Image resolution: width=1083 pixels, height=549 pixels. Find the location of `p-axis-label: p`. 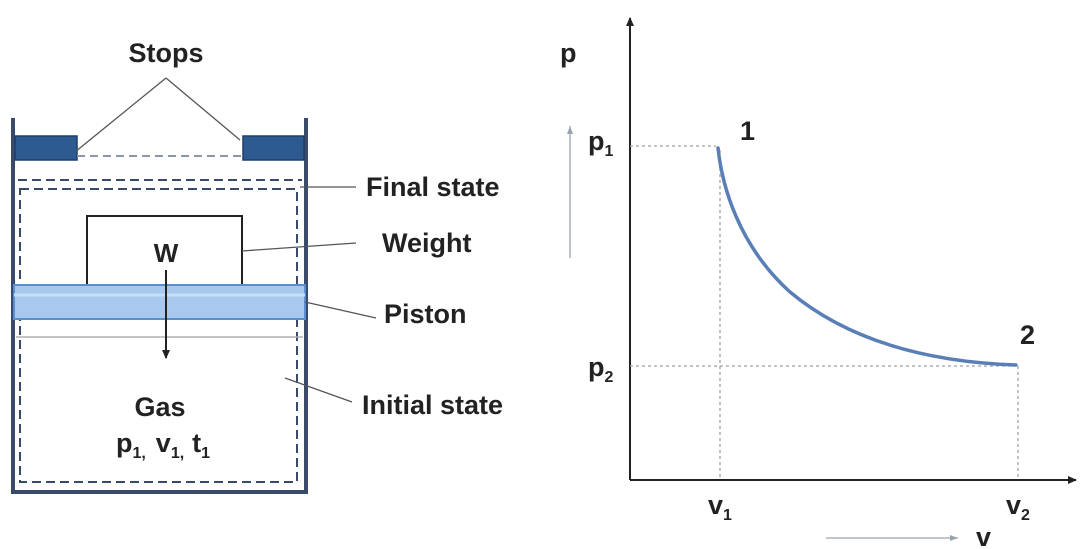

p-axis-label: p is located at coordinates (568, 53).